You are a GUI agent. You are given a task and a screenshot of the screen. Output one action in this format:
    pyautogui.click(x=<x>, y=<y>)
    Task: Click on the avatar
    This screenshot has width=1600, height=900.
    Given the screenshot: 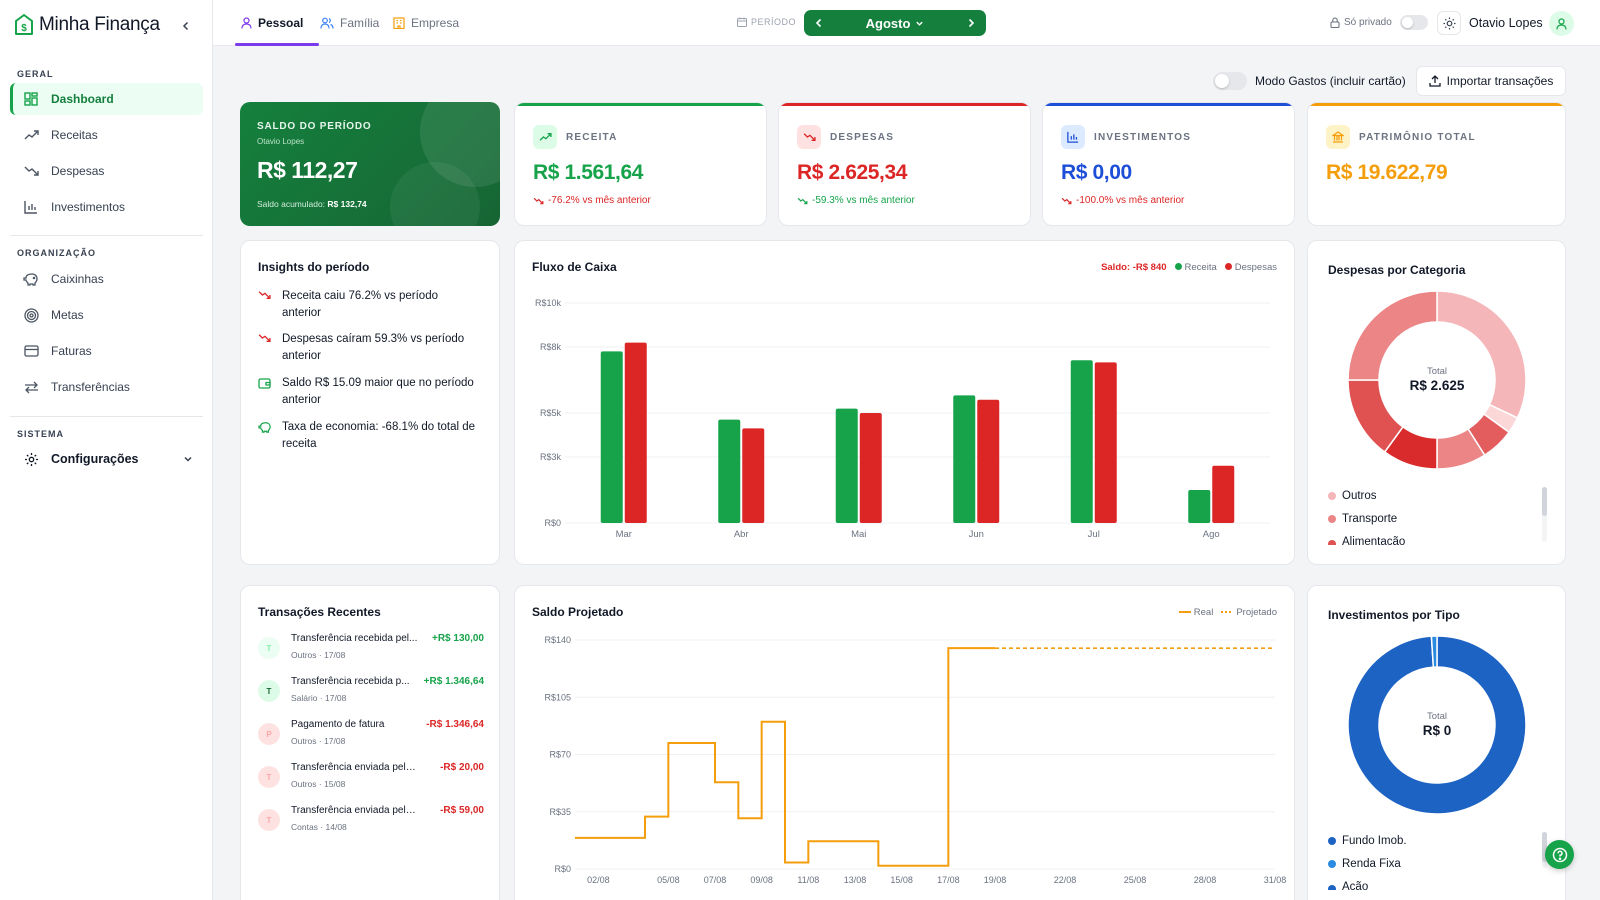 What is the action you would take?
    pyautogui.click(x=1561, y=23)
    